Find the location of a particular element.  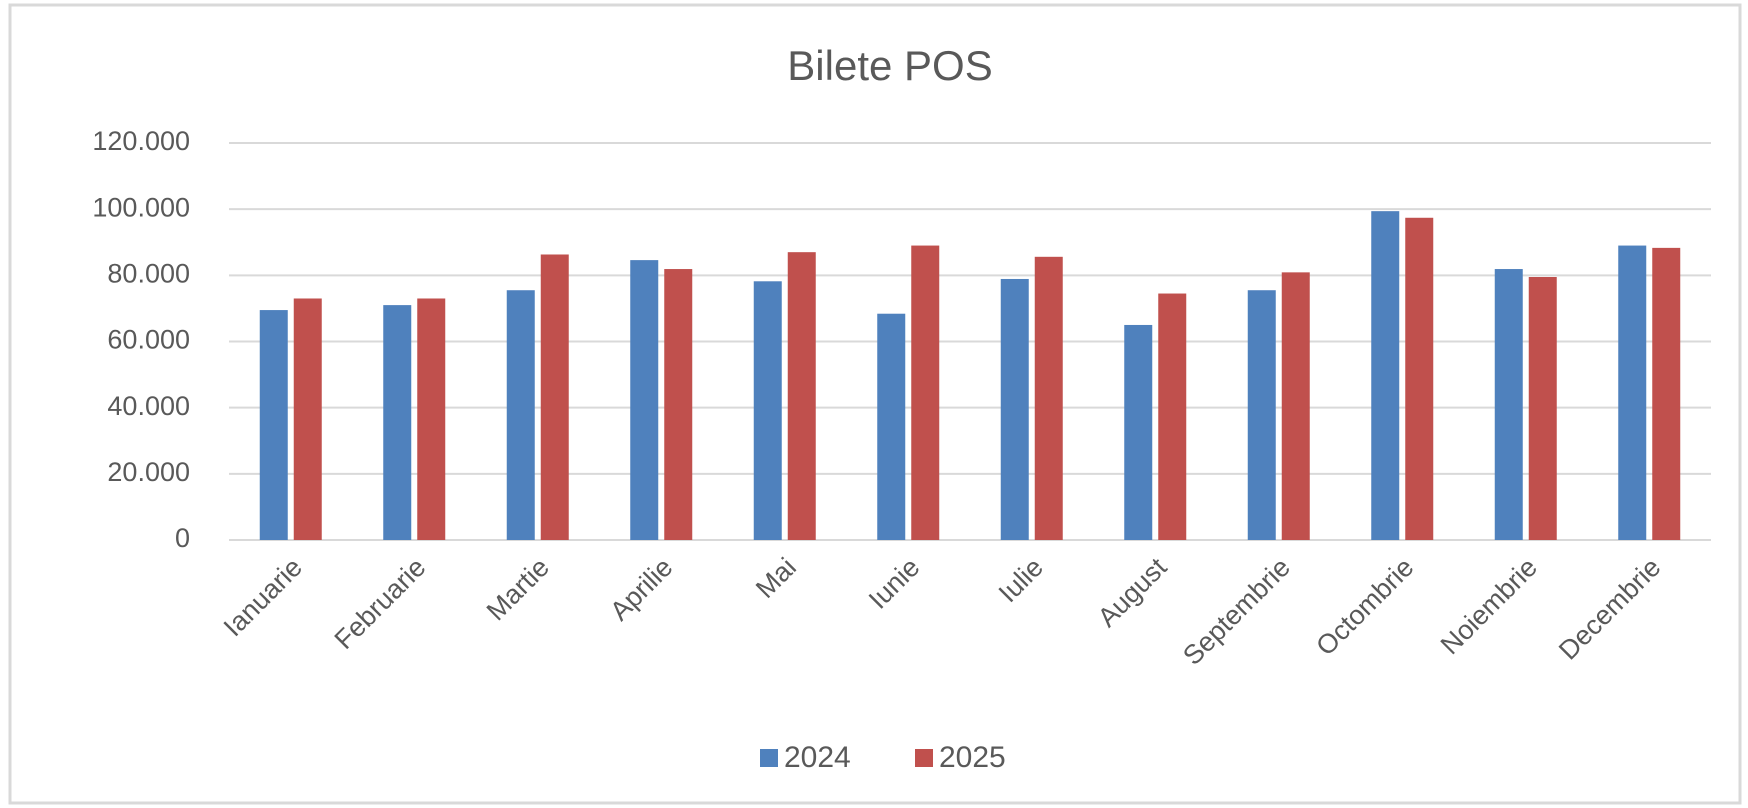

y-tick-label: 40.000 is located at coordinates (148, 406).